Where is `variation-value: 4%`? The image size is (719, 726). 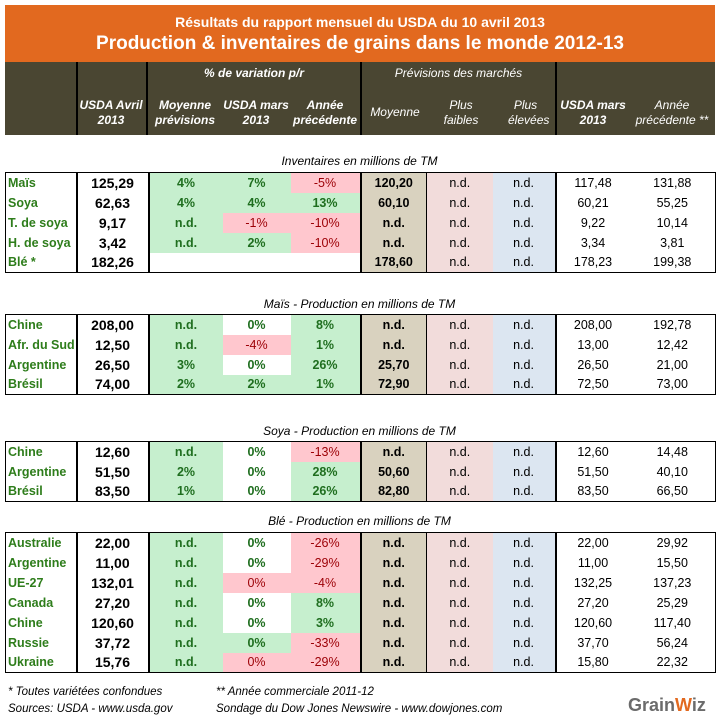 variation-value: 4% is located at coordinates (185, 182).